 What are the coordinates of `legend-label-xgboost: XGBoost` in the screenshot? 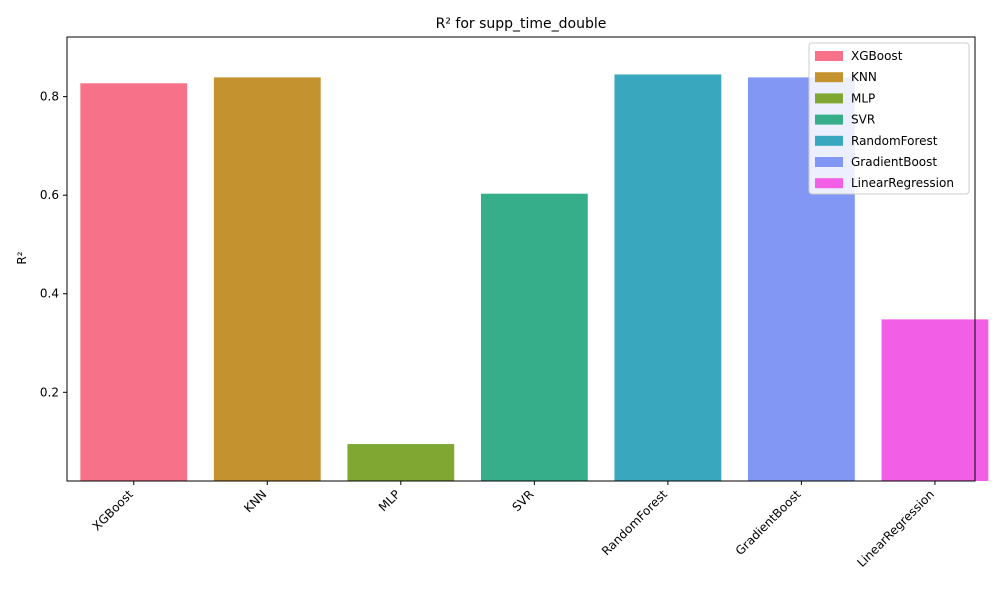 It's located at (877, 56).